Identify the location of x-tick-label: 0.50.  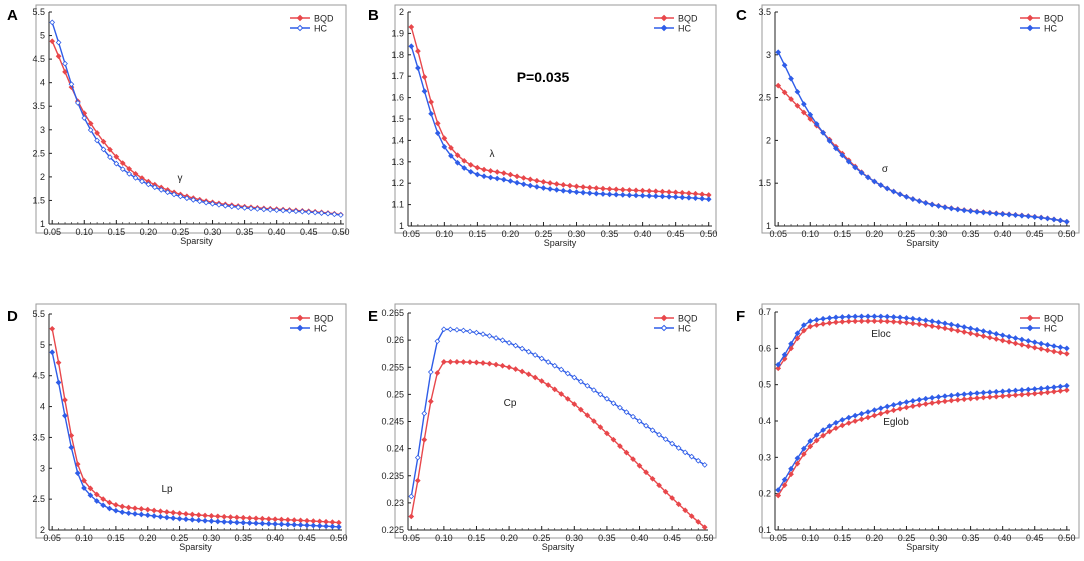
(1067, 234).